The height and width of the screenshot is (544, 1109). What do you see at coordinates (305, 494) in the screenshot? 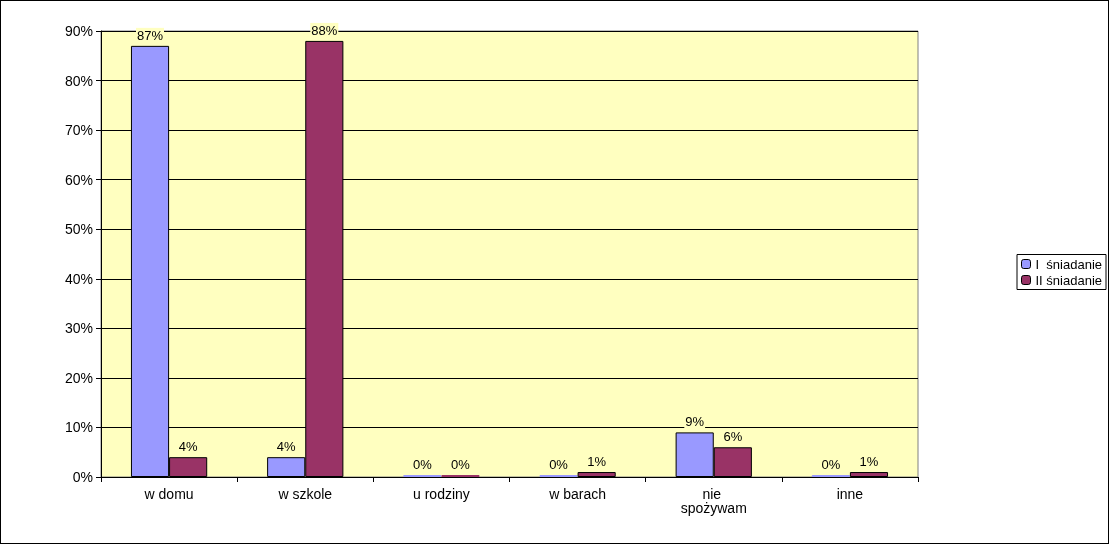
I see `x-tick-label: w szkole` at bounding box center [305, 494].